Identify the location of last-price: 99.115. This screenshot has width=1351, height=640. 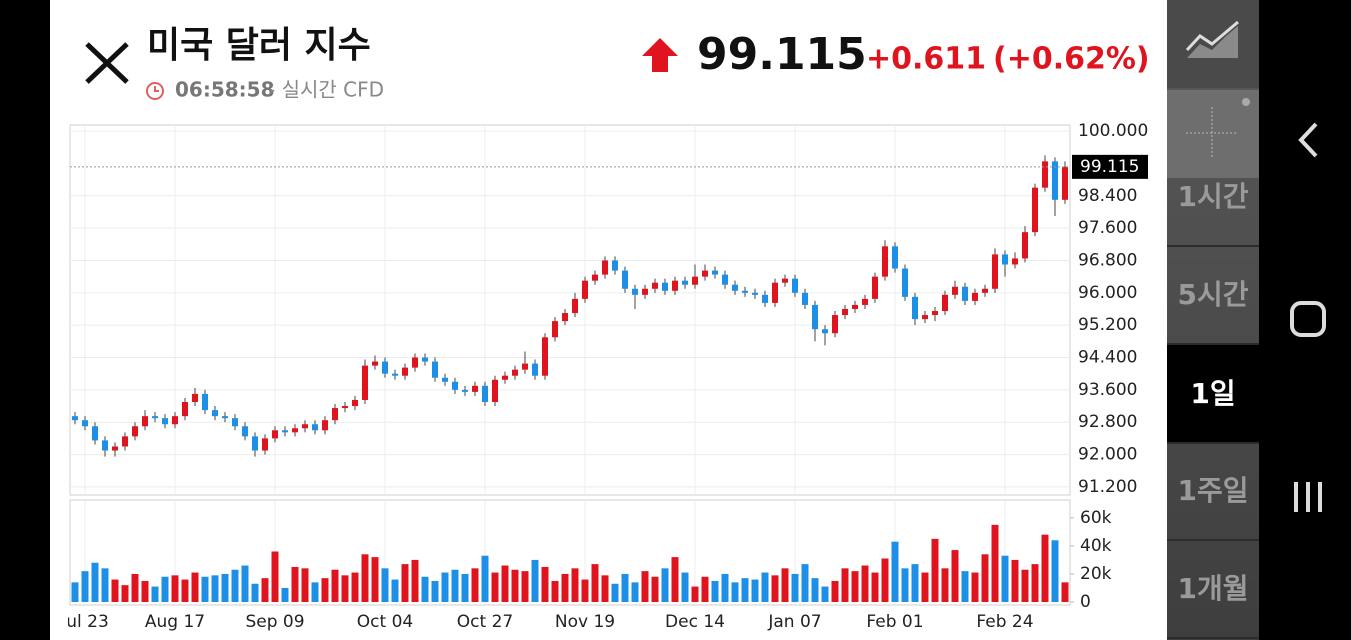
(782, 54).